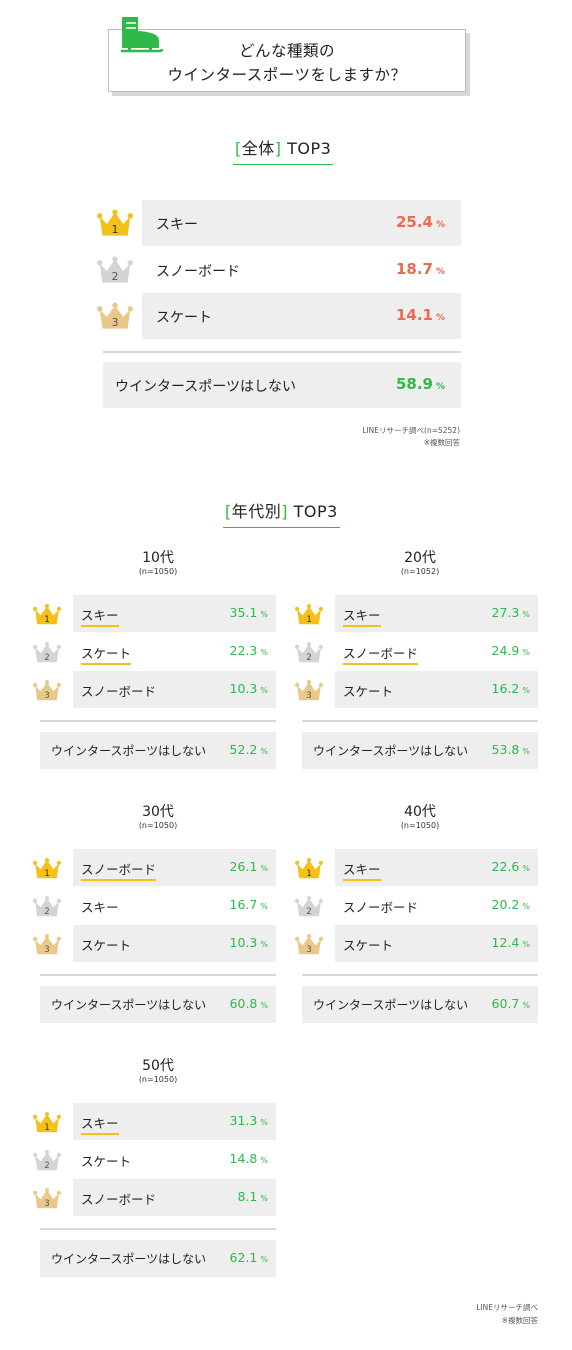 This screenshot has width=572, height=1350. What do you see at coordinates (247, 1196) in the screenshot?
I see `age-row-number: 8.1` at bounding box center [247, 1196].